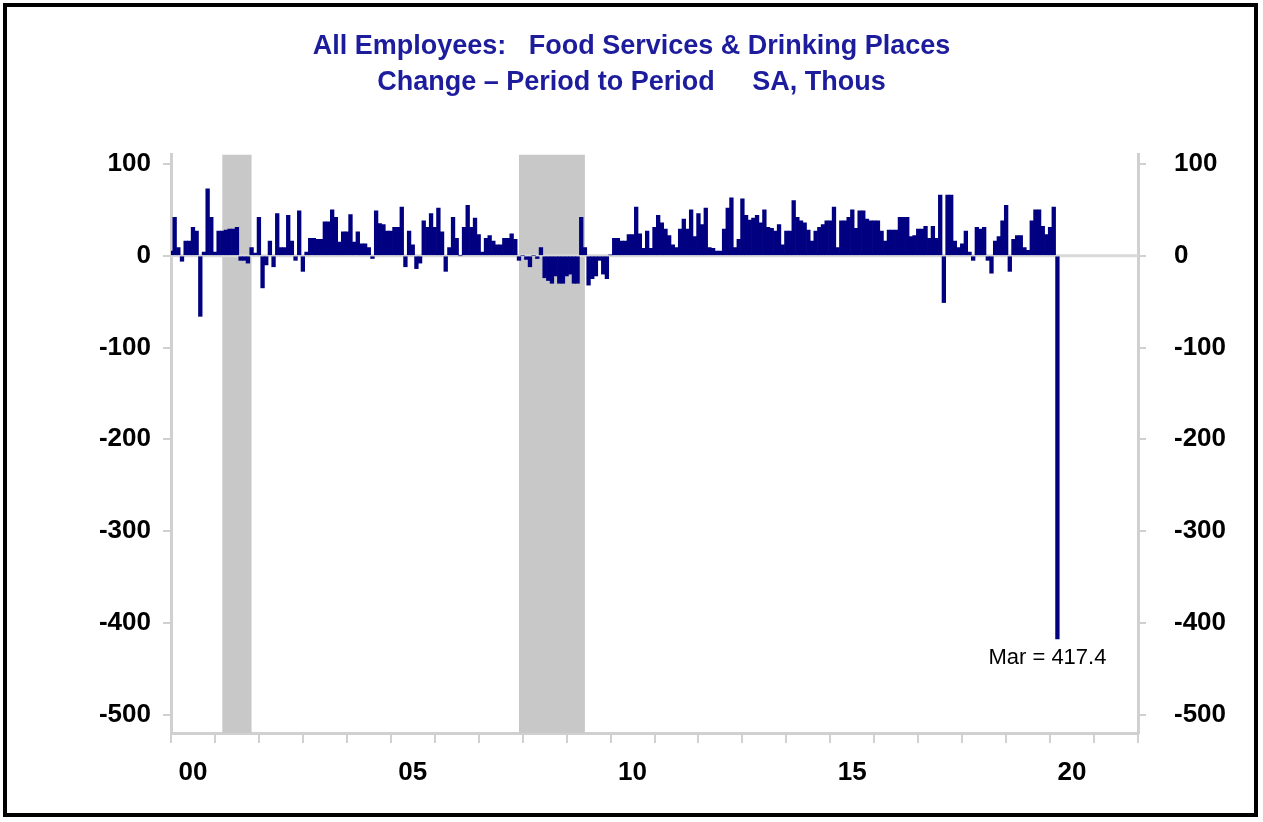 Image resolution: width=1263 pixels, height=822 pixels. I want to click on x-tick-label: 10, so click(632, 770).